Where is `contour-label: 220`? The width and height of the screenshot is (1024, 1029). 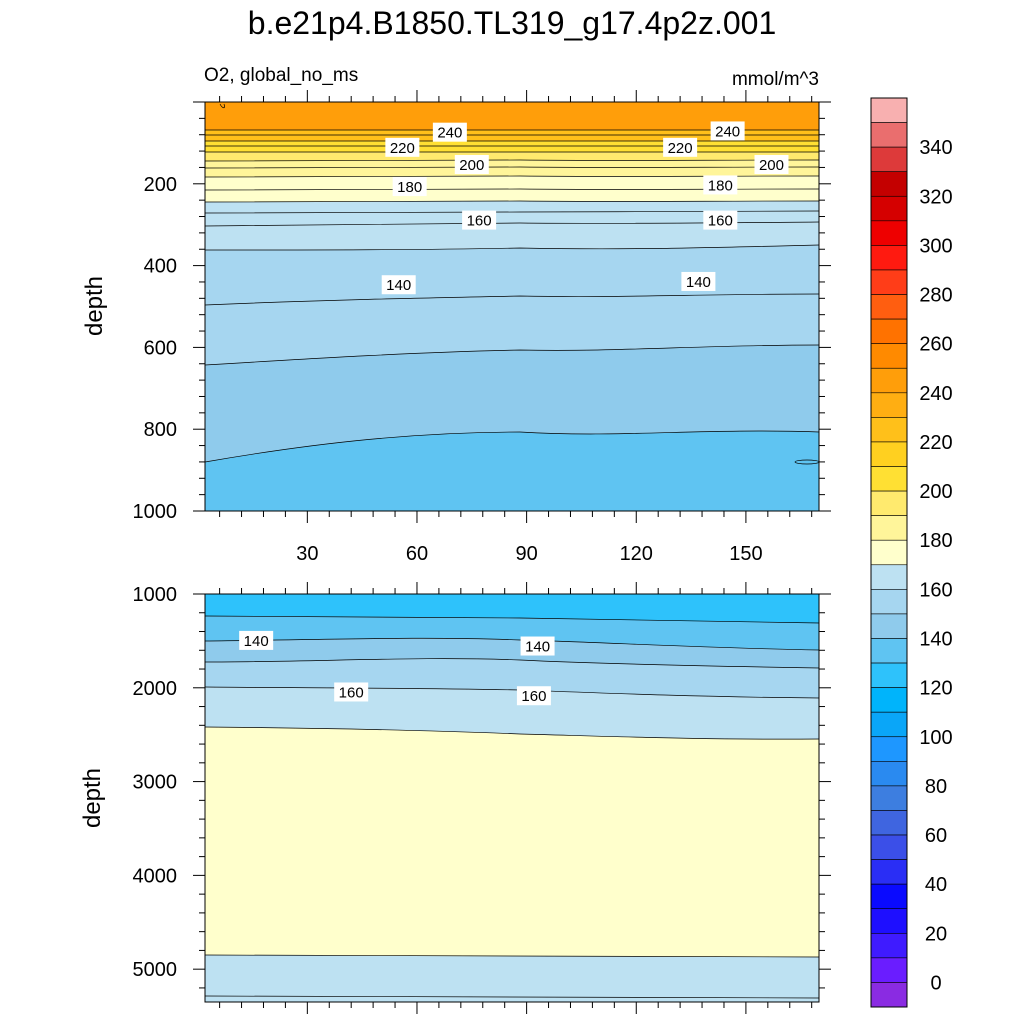 contour-label: 220 is located at coordinates (680, 148).